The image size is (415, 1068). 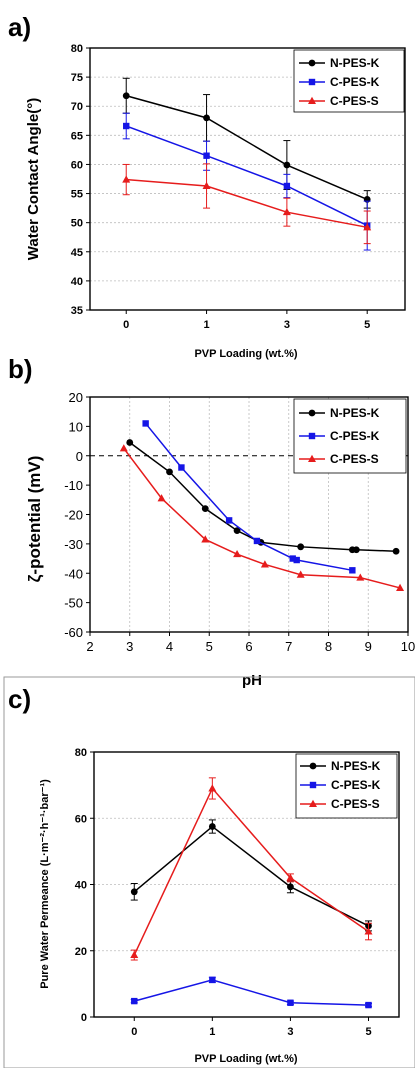 What do you see at coordinates (246, 204) in the screenshot?
I see `series-line-c-pes-s` at bounding box center [246, 204].